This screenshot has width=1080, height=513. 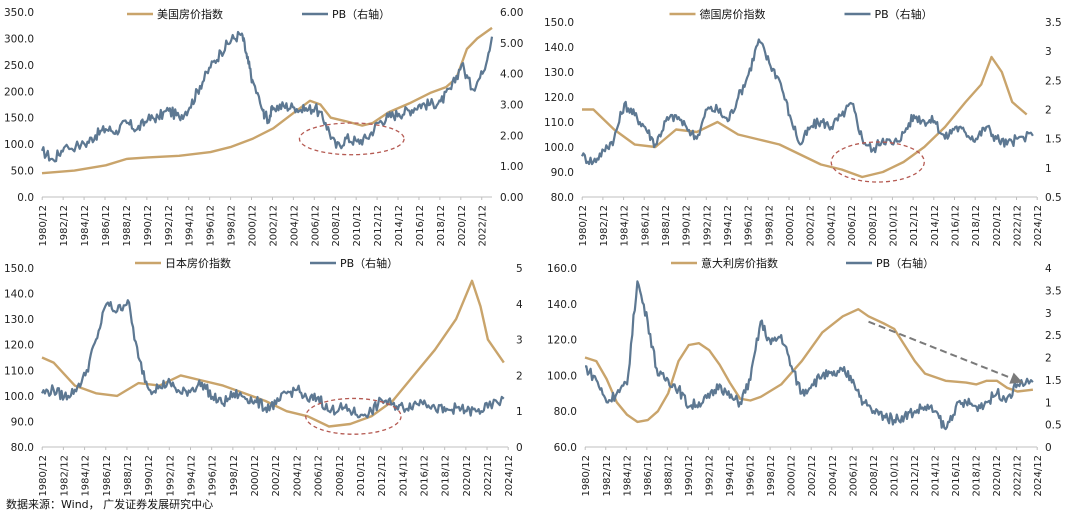 What do you see at coordinates (110, 504) in the screenshot?
I see `source-note: 数据来源：Wind， 广发证券发展研究中心` at bounding box center [110, 504].